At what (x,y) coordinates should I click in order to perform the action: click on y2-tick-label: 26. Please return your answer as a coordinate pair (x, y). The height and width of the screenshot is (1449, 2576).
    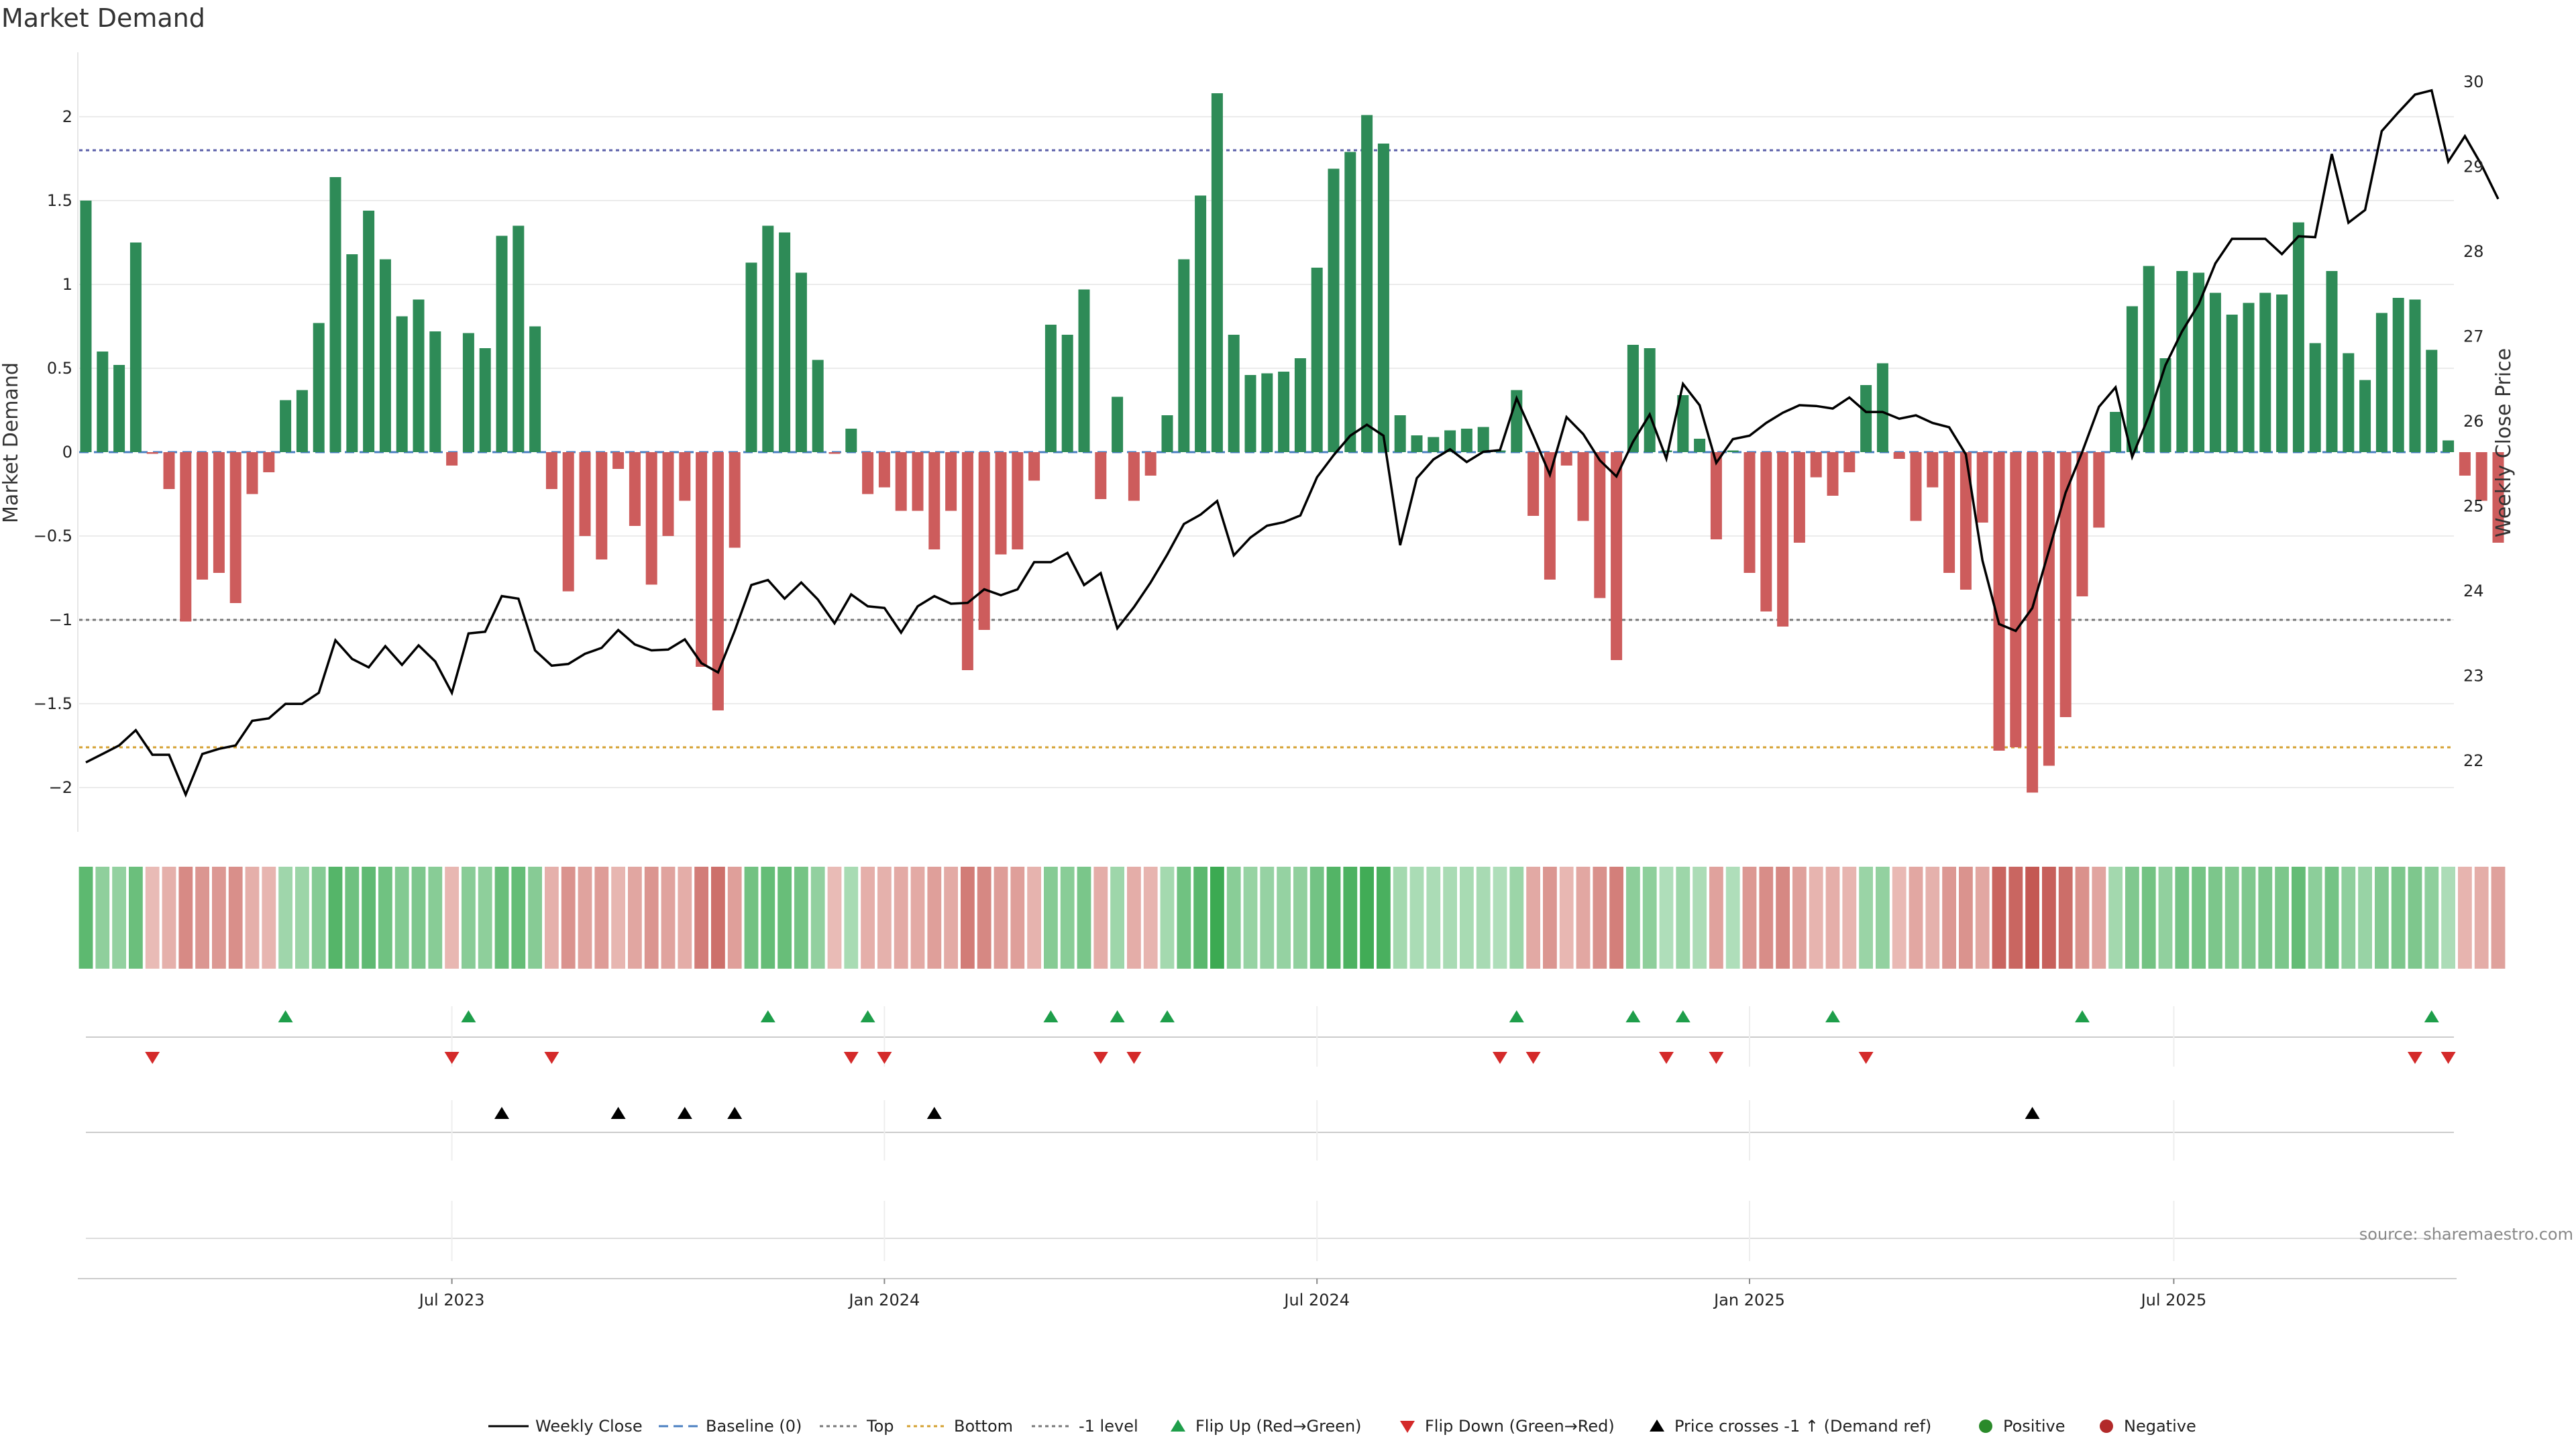
    Looking at the image, I should click on (2473, 421).